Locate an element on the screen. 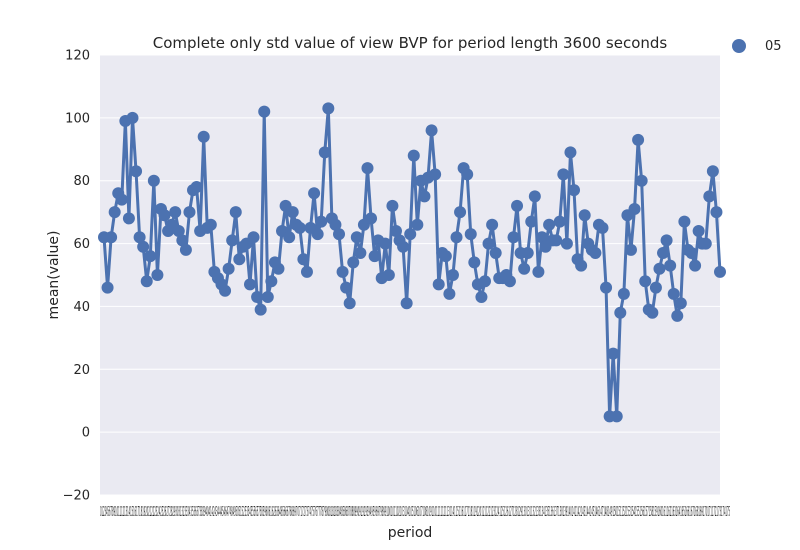 This screenshot has width=800, height=550. y-tick-label: 100 is located at coordinates (77, 118).